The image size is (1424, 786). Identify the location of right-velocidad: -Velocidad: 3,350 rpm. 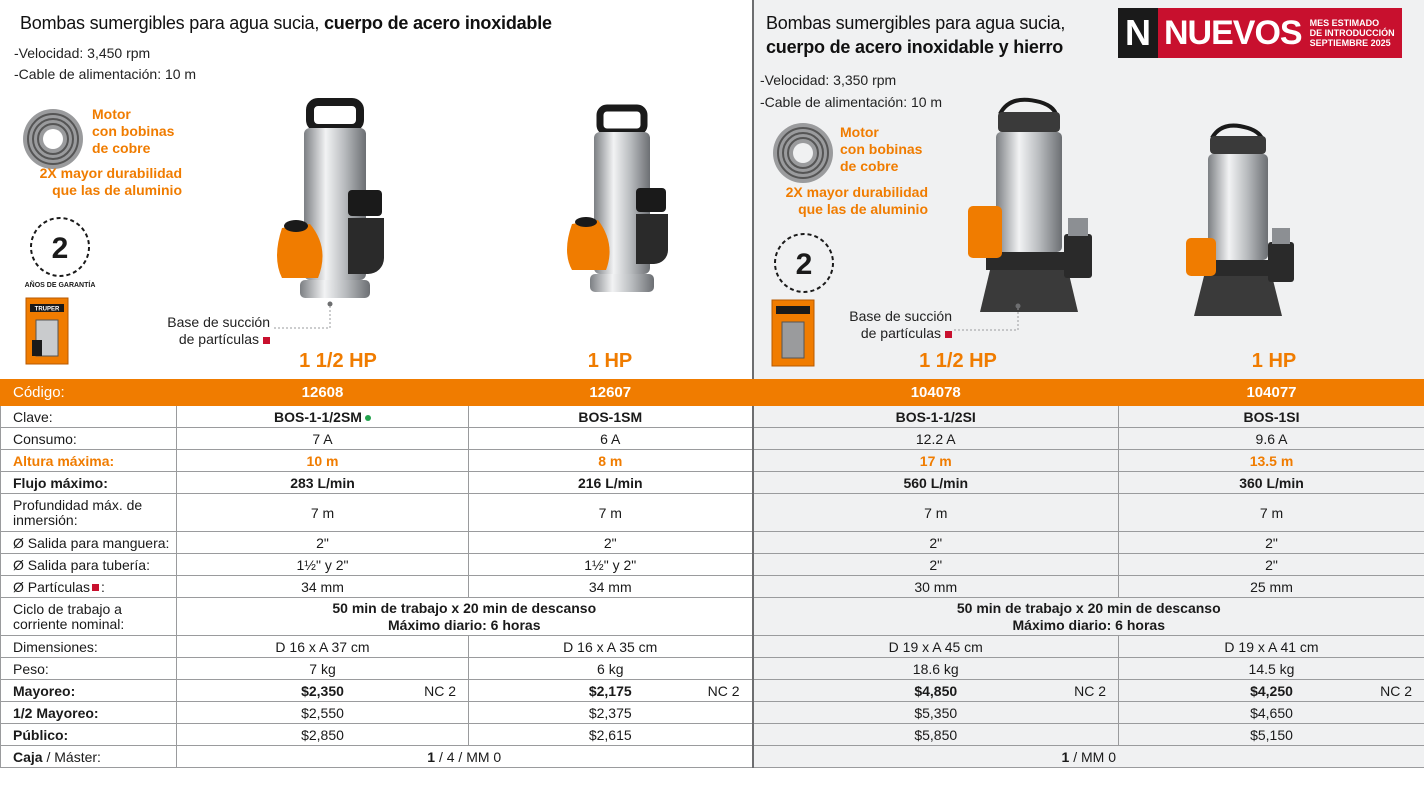
(828, 80).